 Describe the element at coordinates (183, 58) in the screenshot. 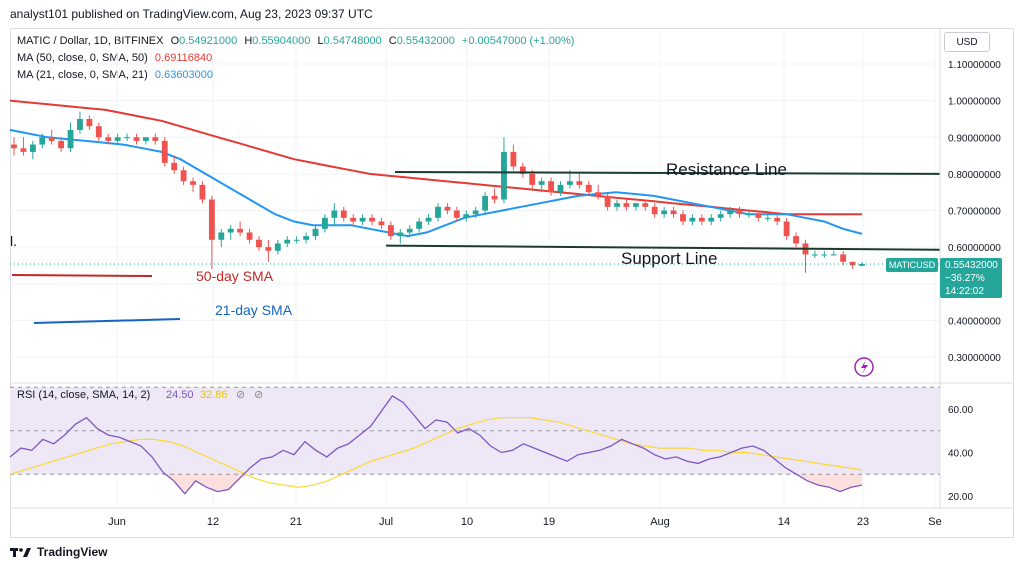

I see `ma50-value: 0.69116840` at that location.